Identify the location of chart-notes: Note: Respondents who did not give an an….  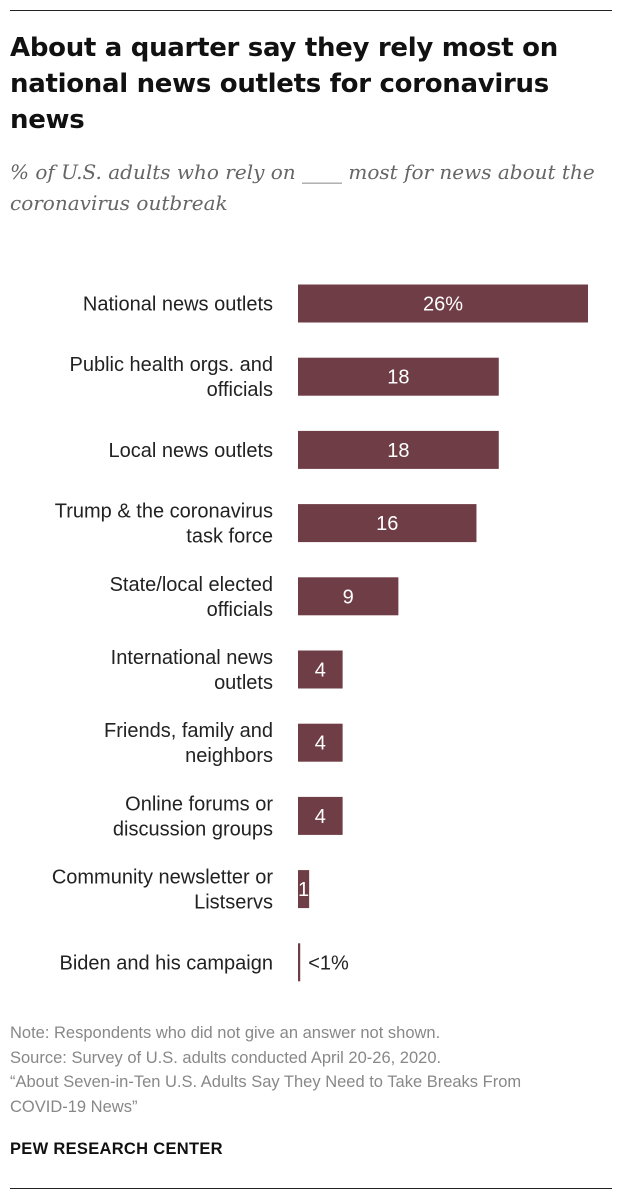
(312, 1070).